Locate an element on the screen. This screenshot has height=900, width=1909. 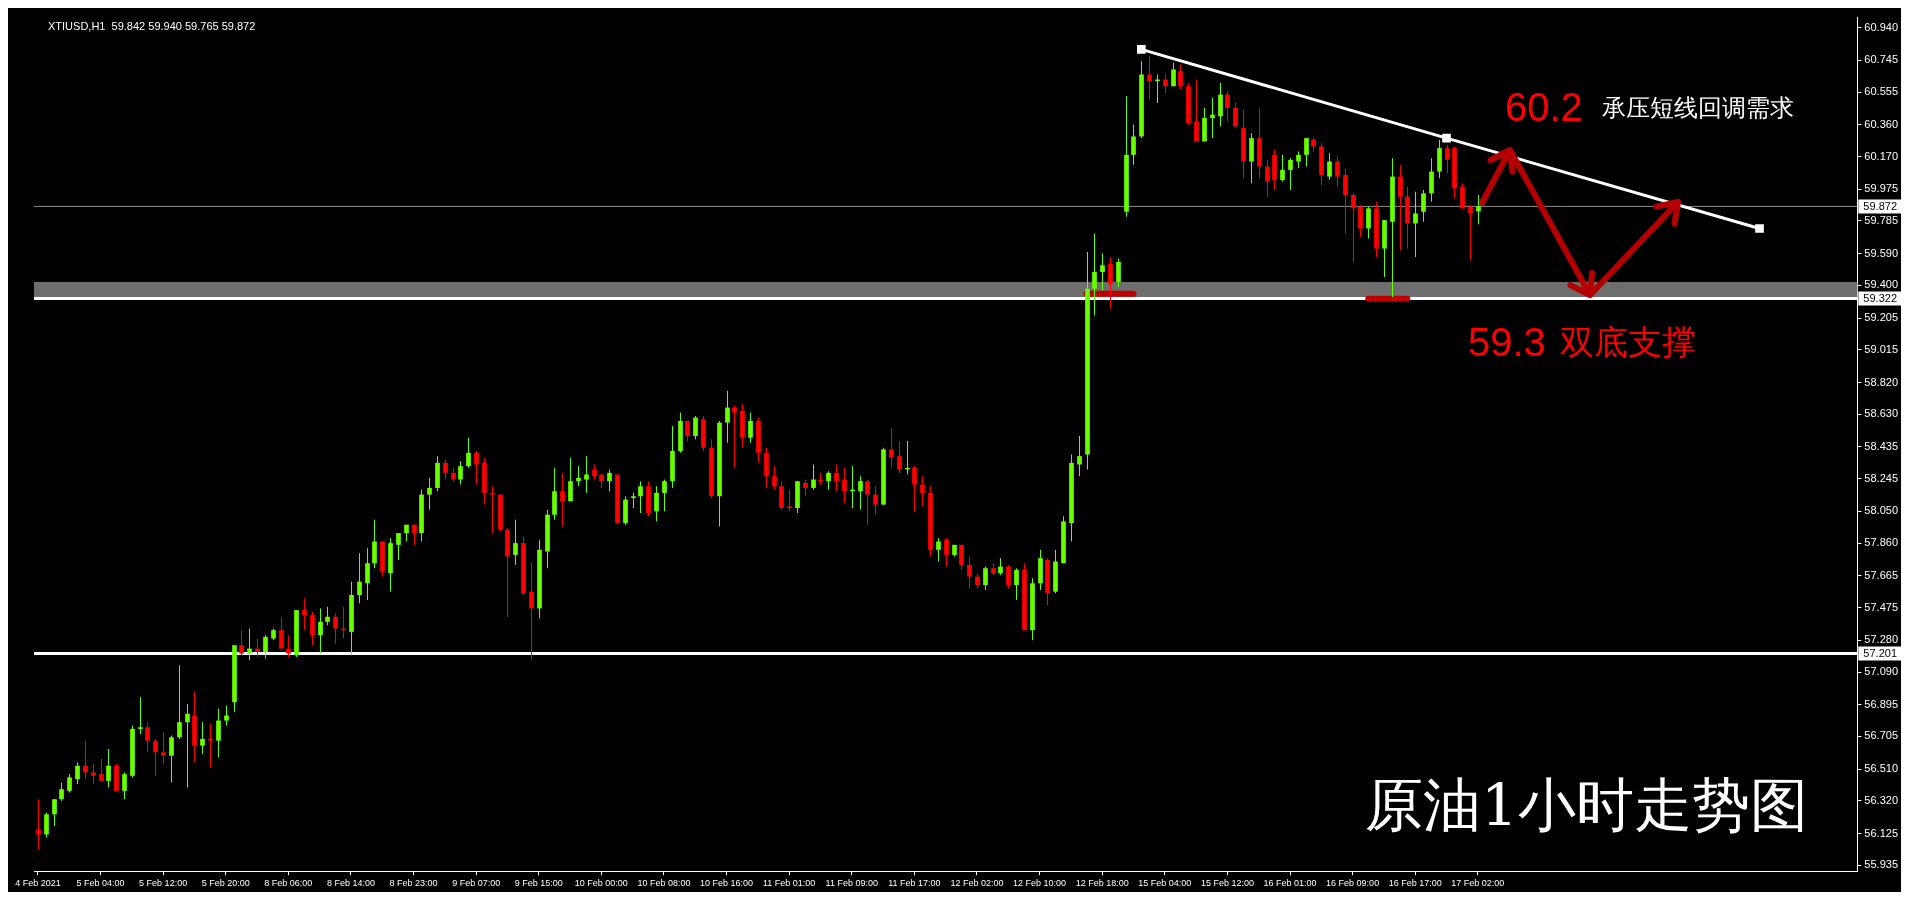
x-tick-label: 8 Feb 06:00 is located at coordinates (288, 883).